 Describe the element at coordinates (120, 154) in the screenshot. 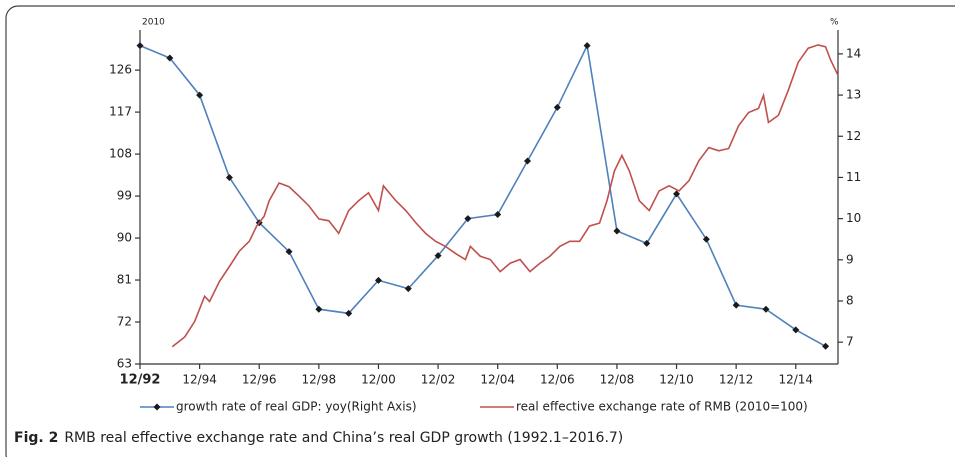

I see `y-tick-label: 108` at that location.